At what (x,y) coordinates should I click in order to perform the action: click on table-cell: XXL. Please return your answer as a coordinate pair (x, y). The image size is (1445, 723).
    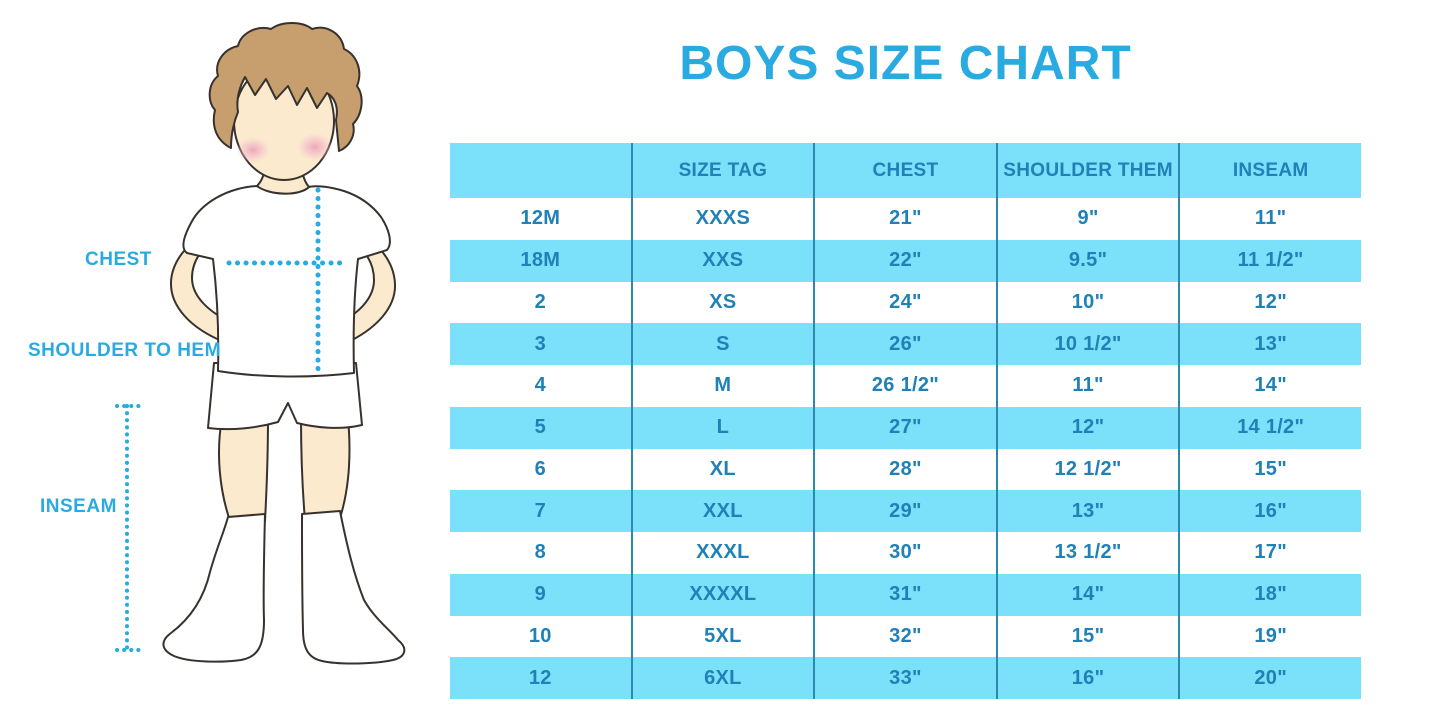
    Looking at the image, I should click on (722, 511).